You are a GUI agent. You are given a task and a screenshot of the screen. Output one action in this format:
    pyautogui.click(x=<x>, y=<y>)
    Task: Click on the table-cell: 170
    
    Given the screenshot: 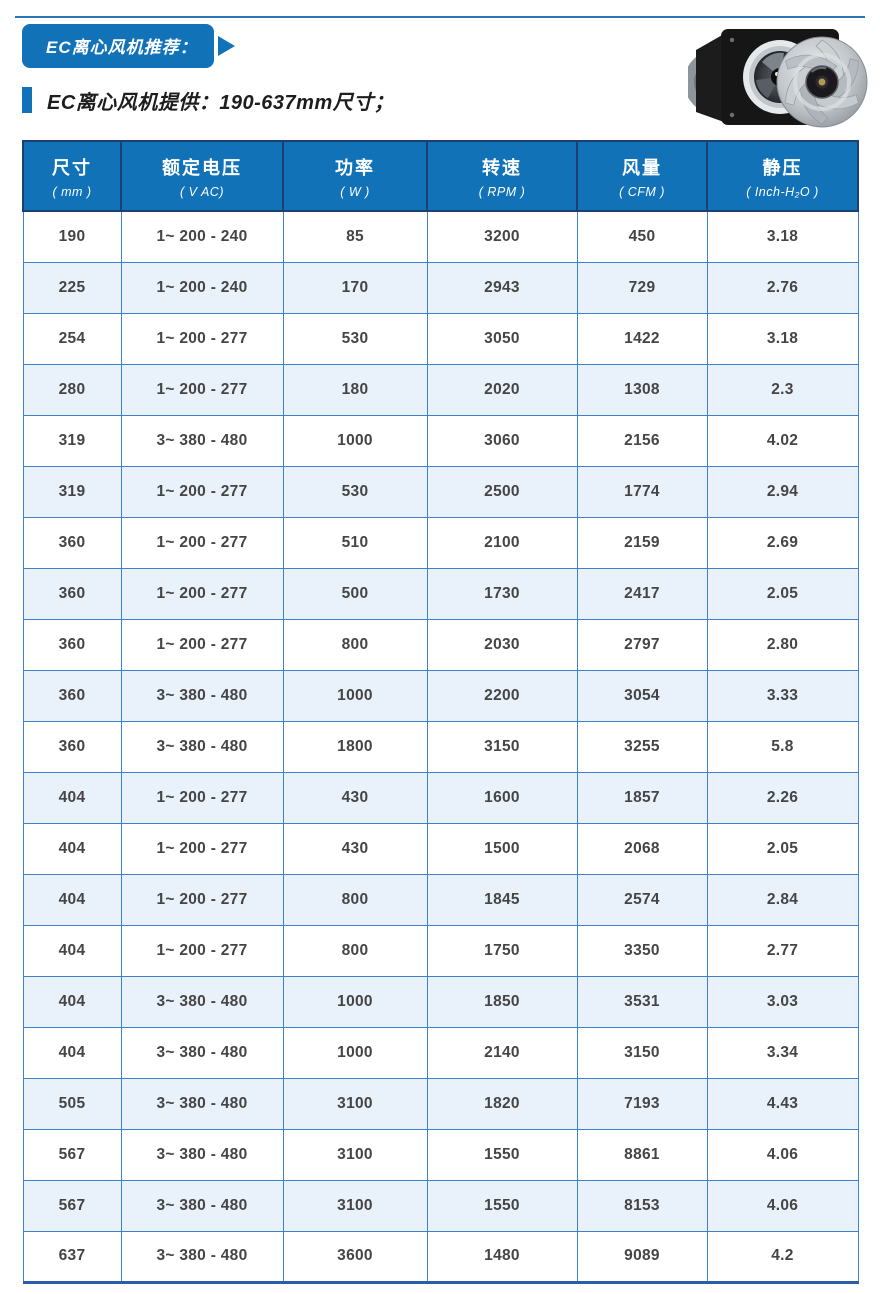 What is the action you would take?
    pyautogui.click(x=355, y=287)
    